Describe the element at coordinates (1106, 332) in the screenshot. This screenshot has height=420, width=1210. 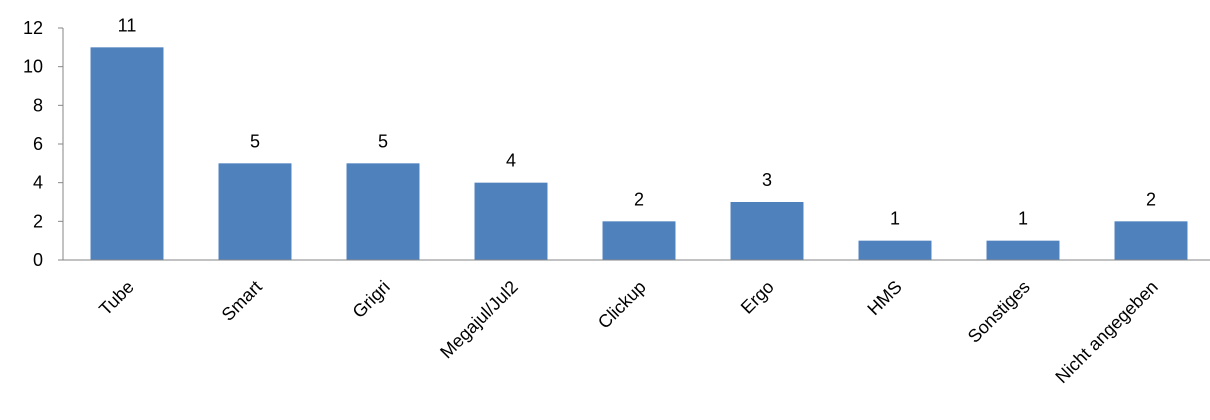
I see `category-label: Nicht angegeben` at that location.